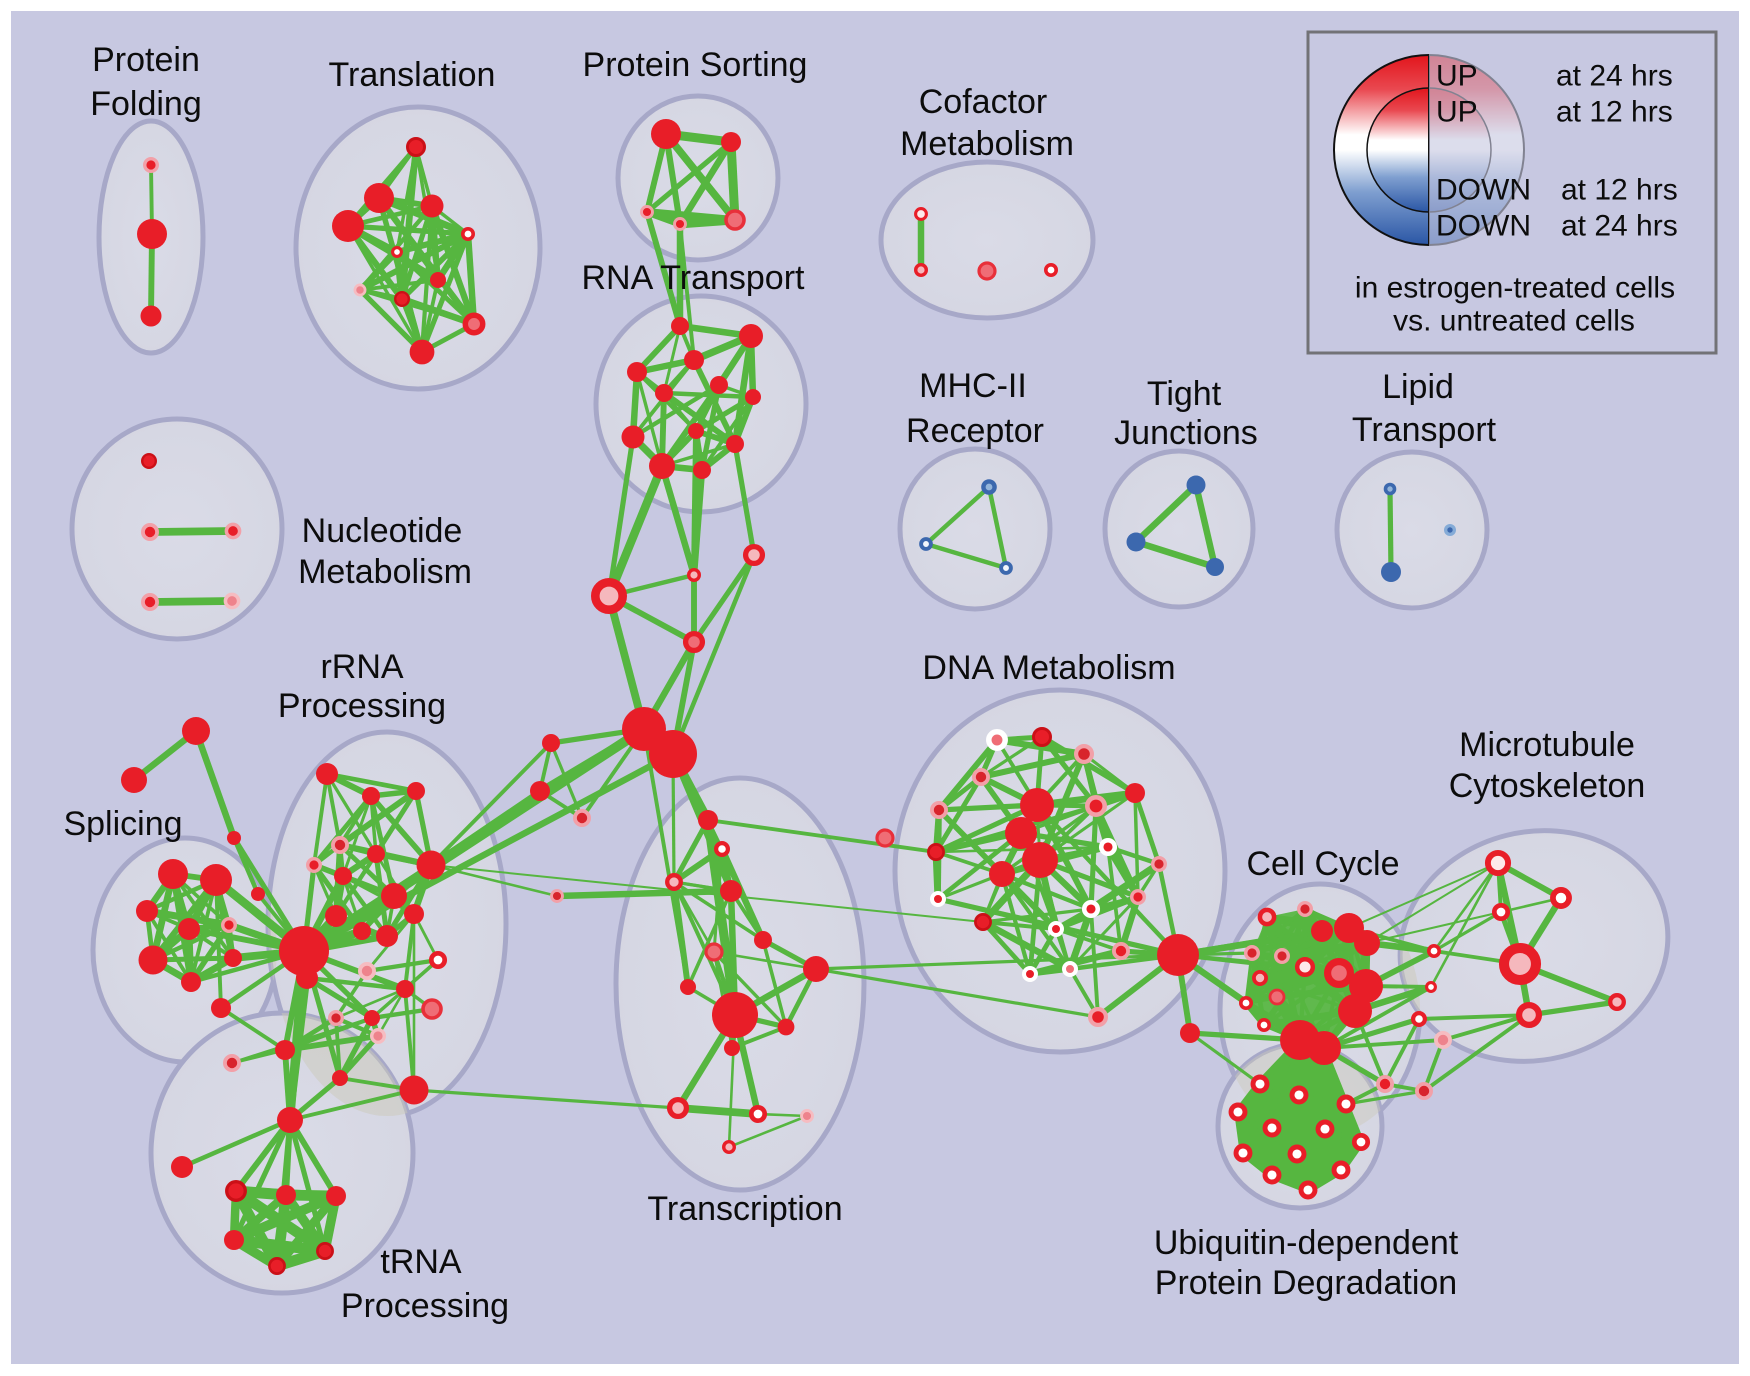  I want to click on svg-text: Nucleotide, so click(382, 531).